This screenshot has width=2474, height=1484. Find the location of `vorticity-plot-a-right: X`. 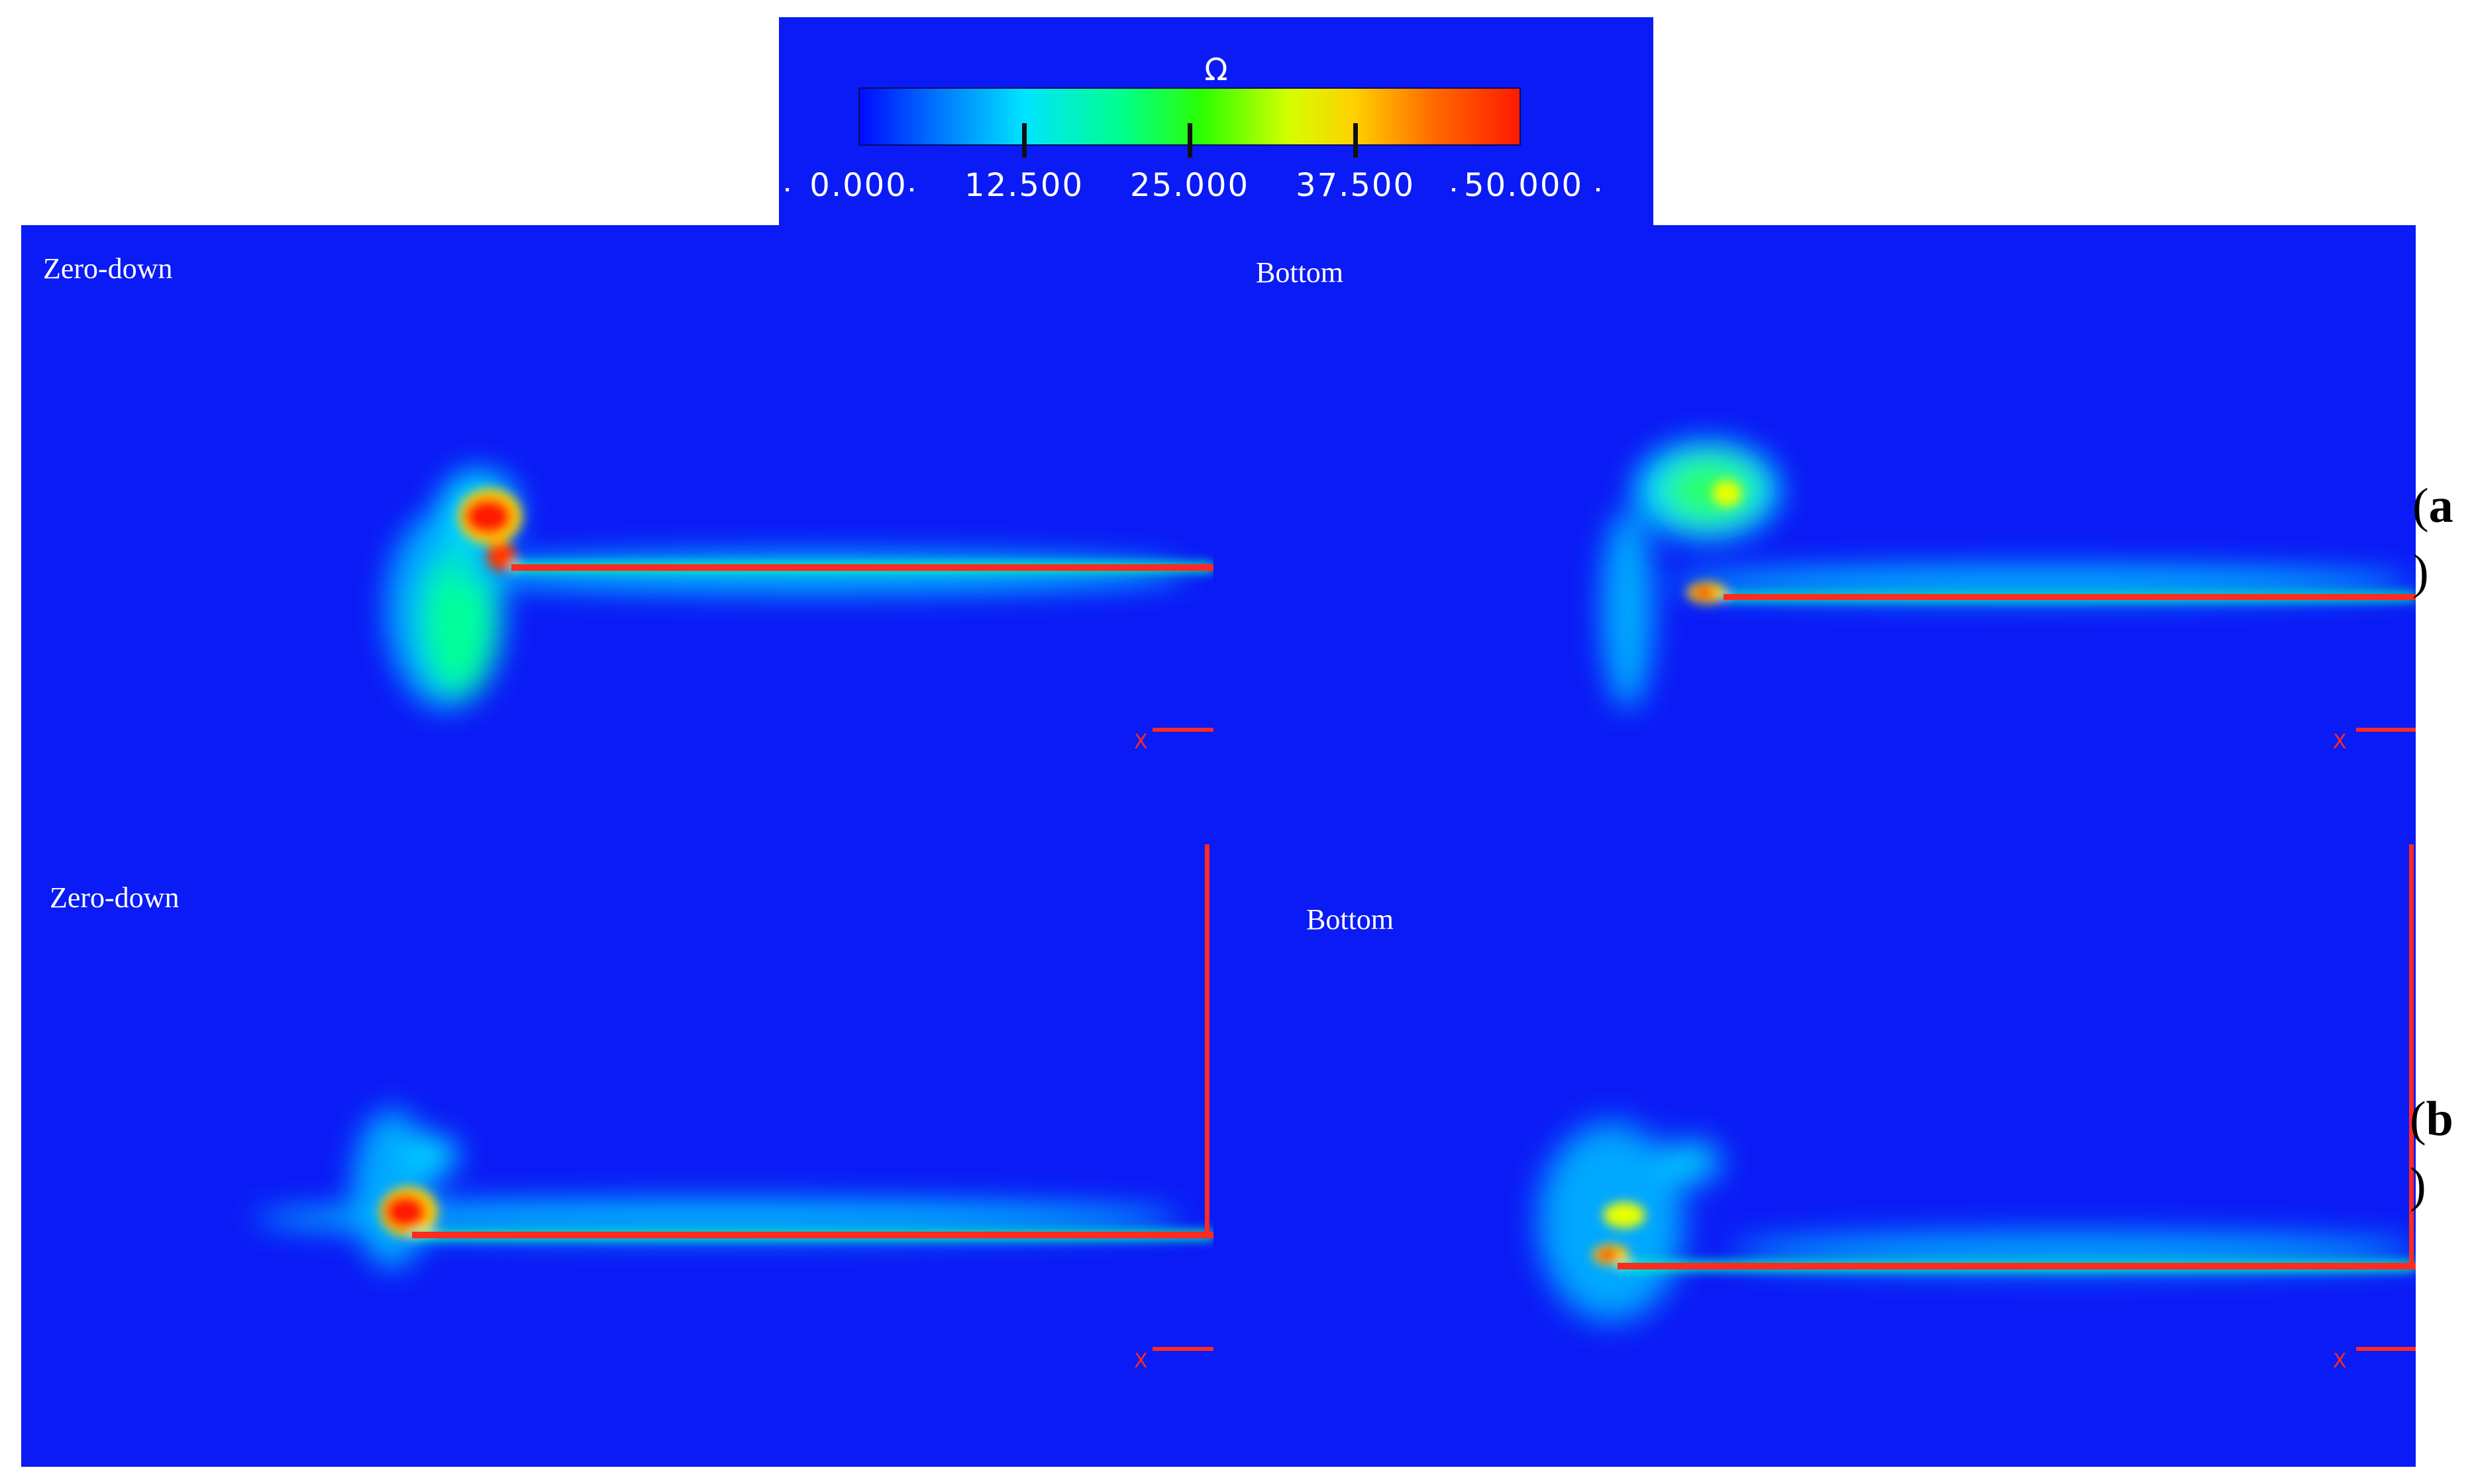

vorticity-plot-a-right: X is located at coordinates (2008, 597).